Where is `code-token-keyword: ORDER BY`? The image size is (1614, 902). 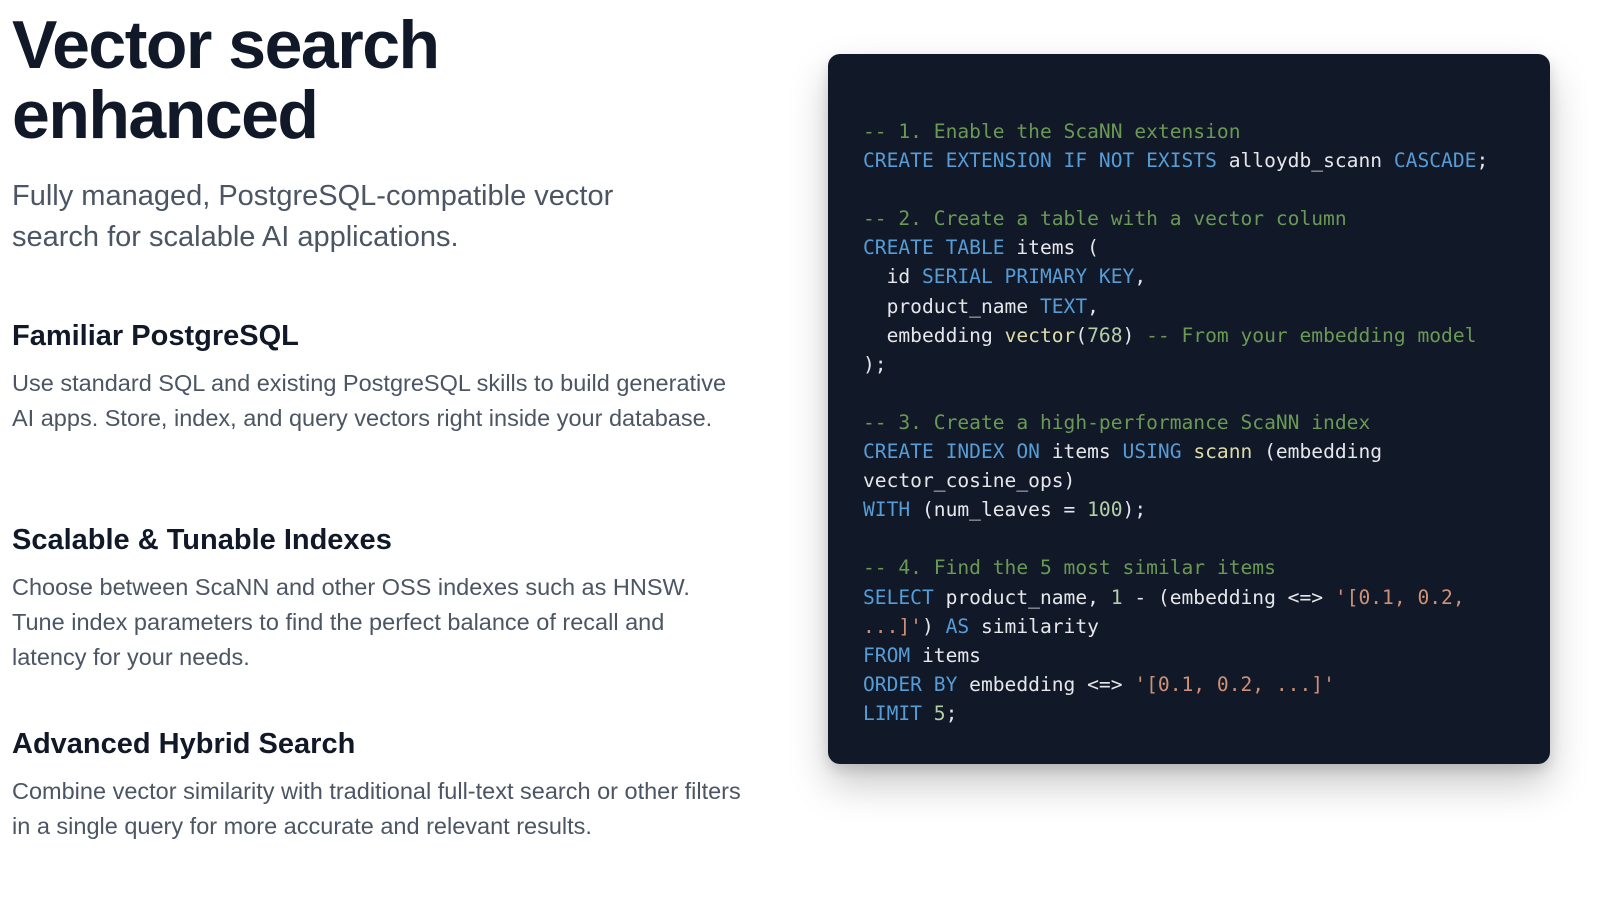
code-token-keyword: ORDER BY is located at coordinates (910, 684).